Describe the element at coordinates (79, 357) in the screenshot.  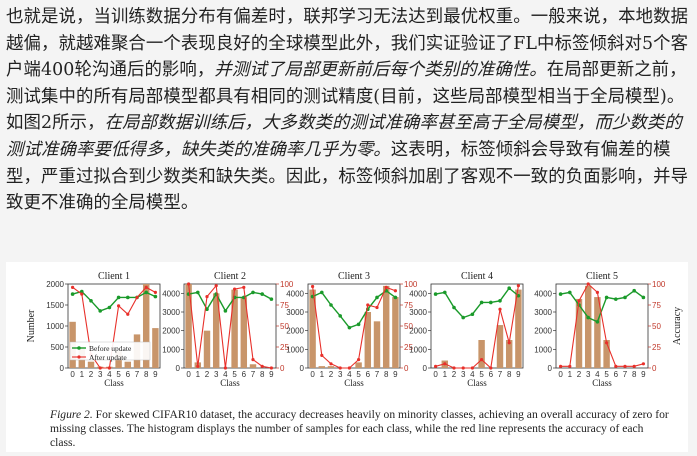
I see `legend-after-marker` at that location.